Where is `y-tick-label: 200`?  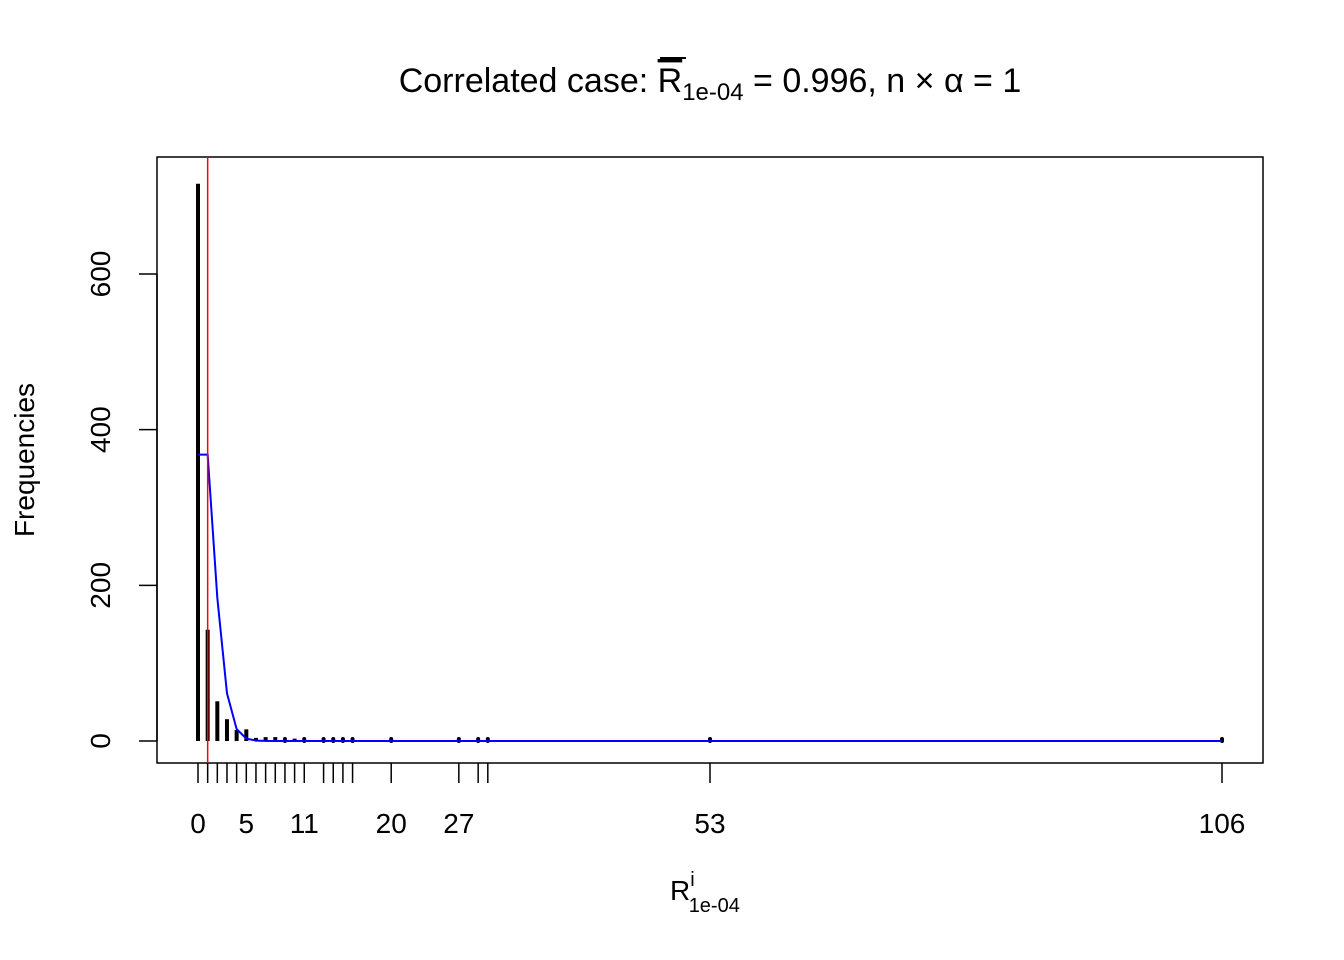
y-tick-label: 200 is located at coordinates (100, 585).